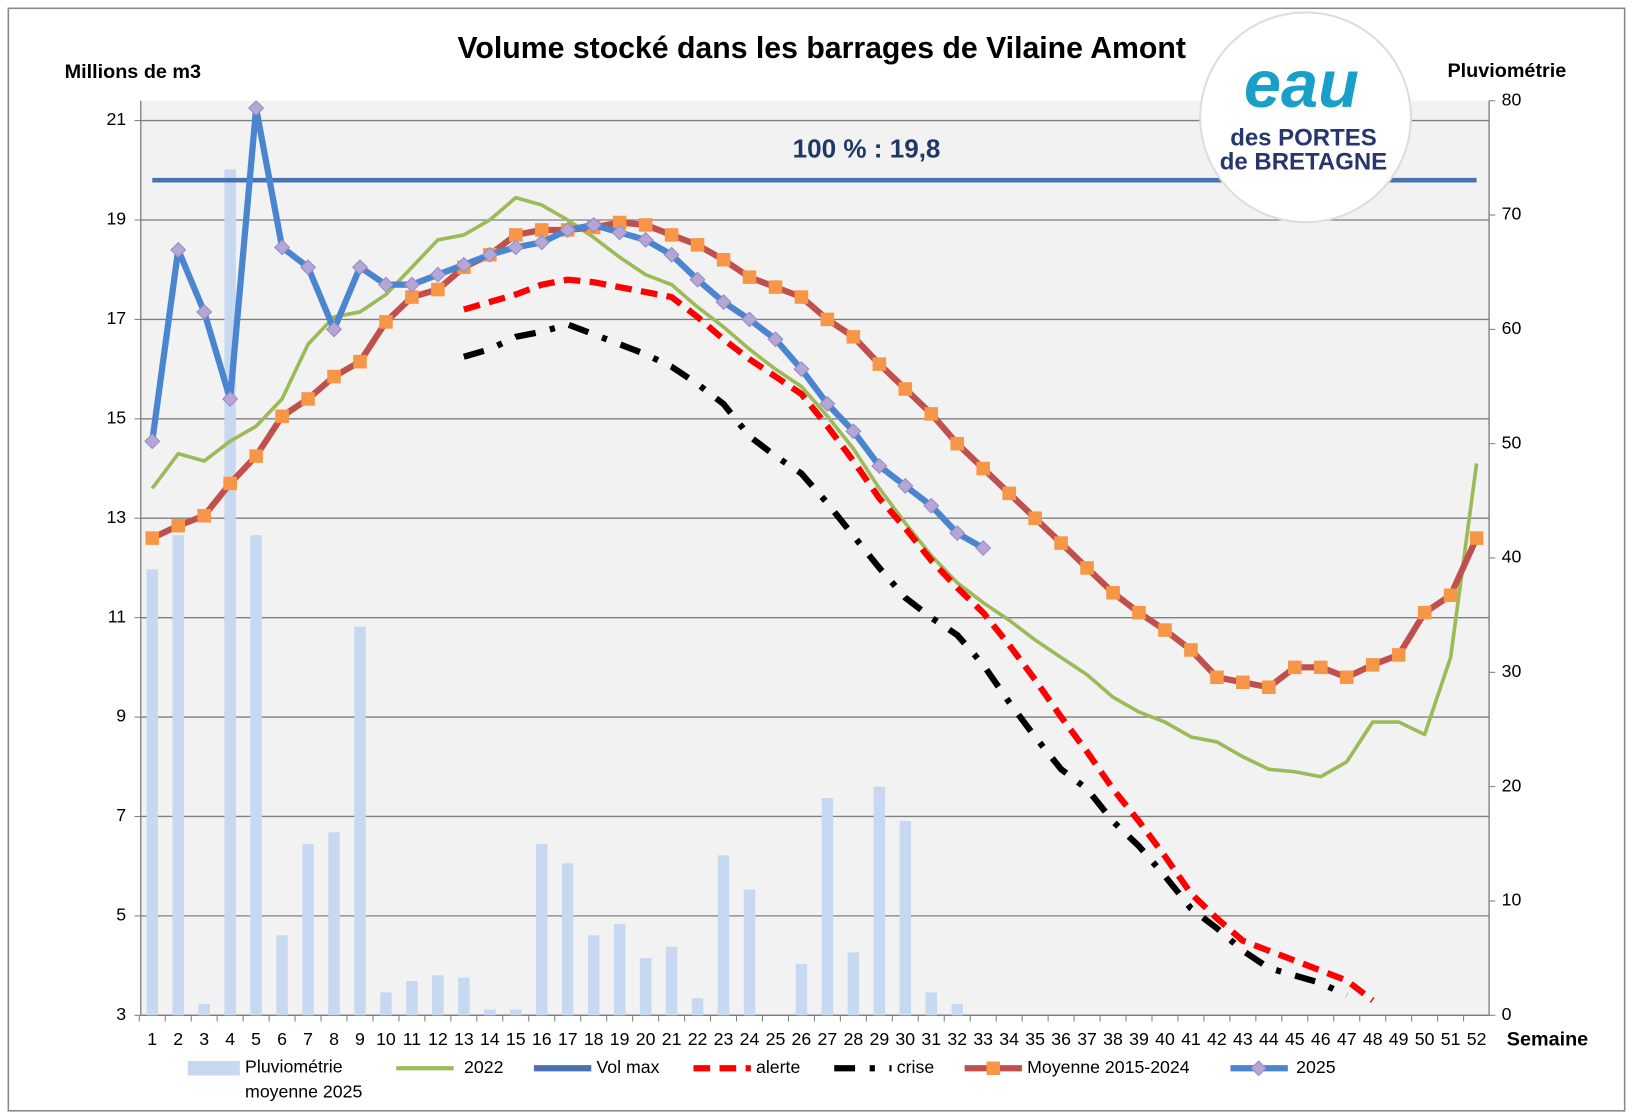 This screenshot has height=1116, width=1633. I want to click on legend-label: crise, so click(916, 1067).